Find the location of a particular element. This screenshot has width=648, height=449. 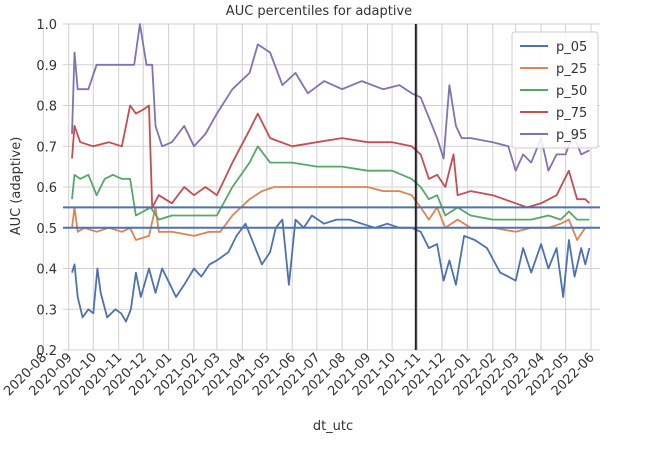

legend-label: p_95 is located at coordinates (571, 135).